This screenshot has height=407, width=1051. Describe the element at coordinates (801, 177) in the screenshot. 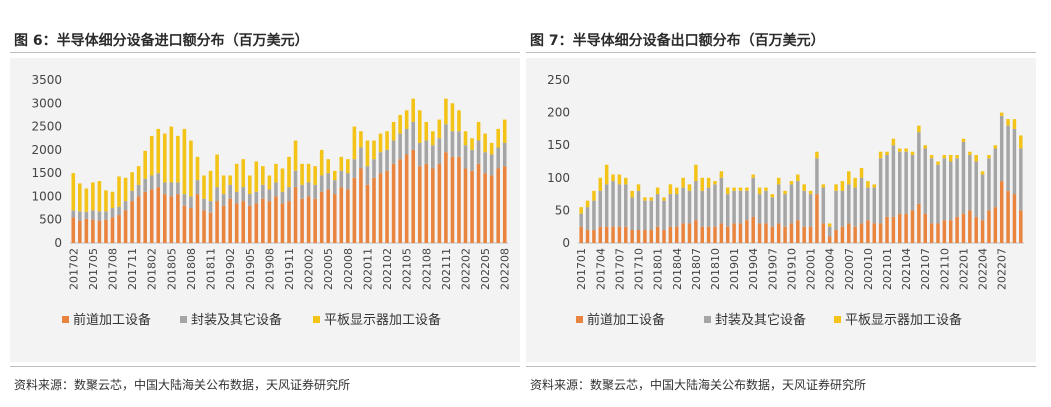

I see `bars` at that location.